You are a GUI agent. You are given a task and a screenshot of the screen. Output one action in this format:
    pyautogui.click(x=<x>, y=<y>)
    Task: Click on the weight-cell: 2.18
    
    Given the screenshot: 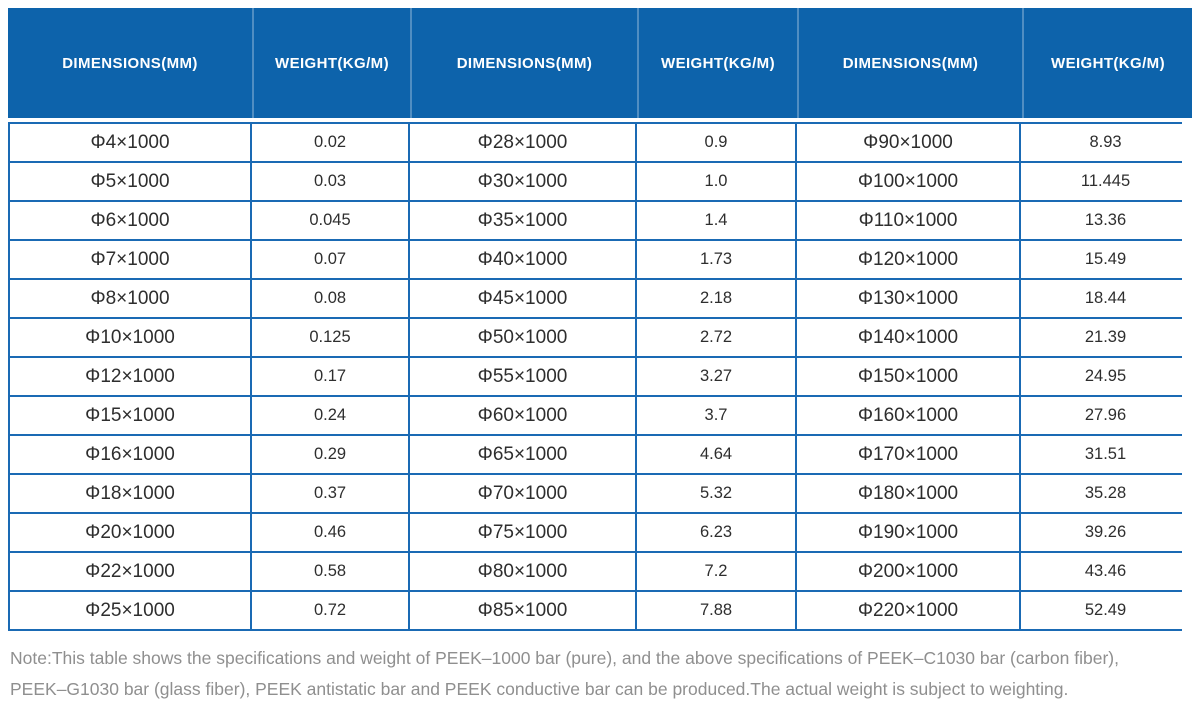 What is the action you would take?
    pyautogui.click(x=716, y=298)
    